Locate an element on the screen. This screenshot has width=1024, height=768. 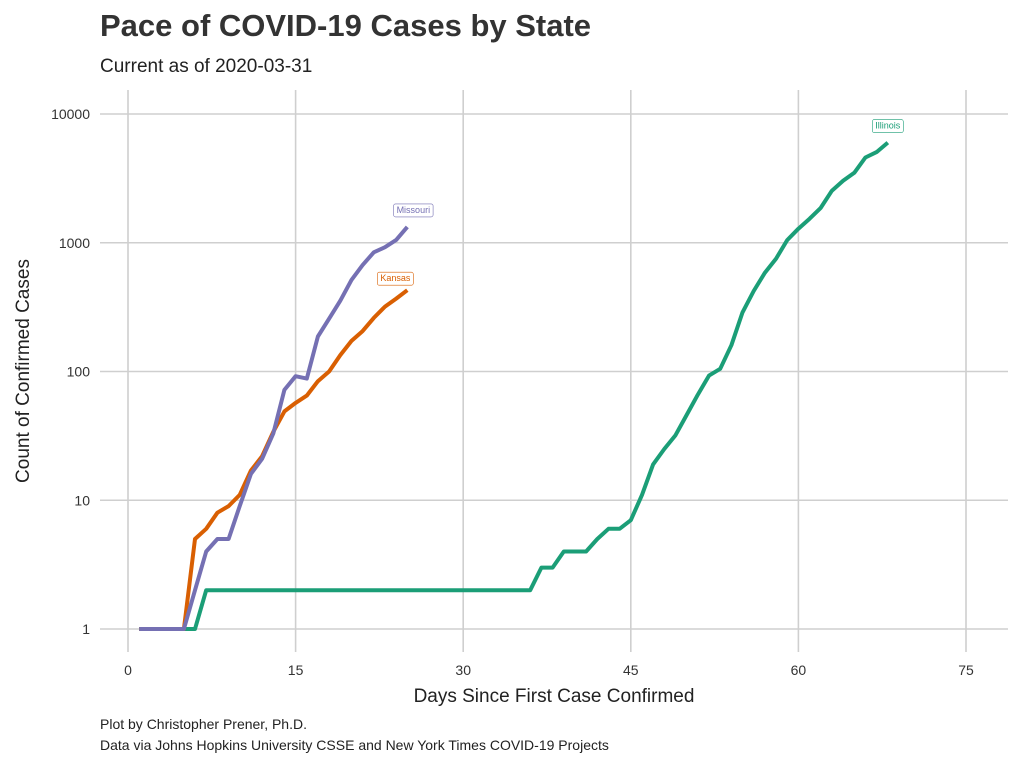
series-label-missouri: Missouri is located at coordinates (413, 210).